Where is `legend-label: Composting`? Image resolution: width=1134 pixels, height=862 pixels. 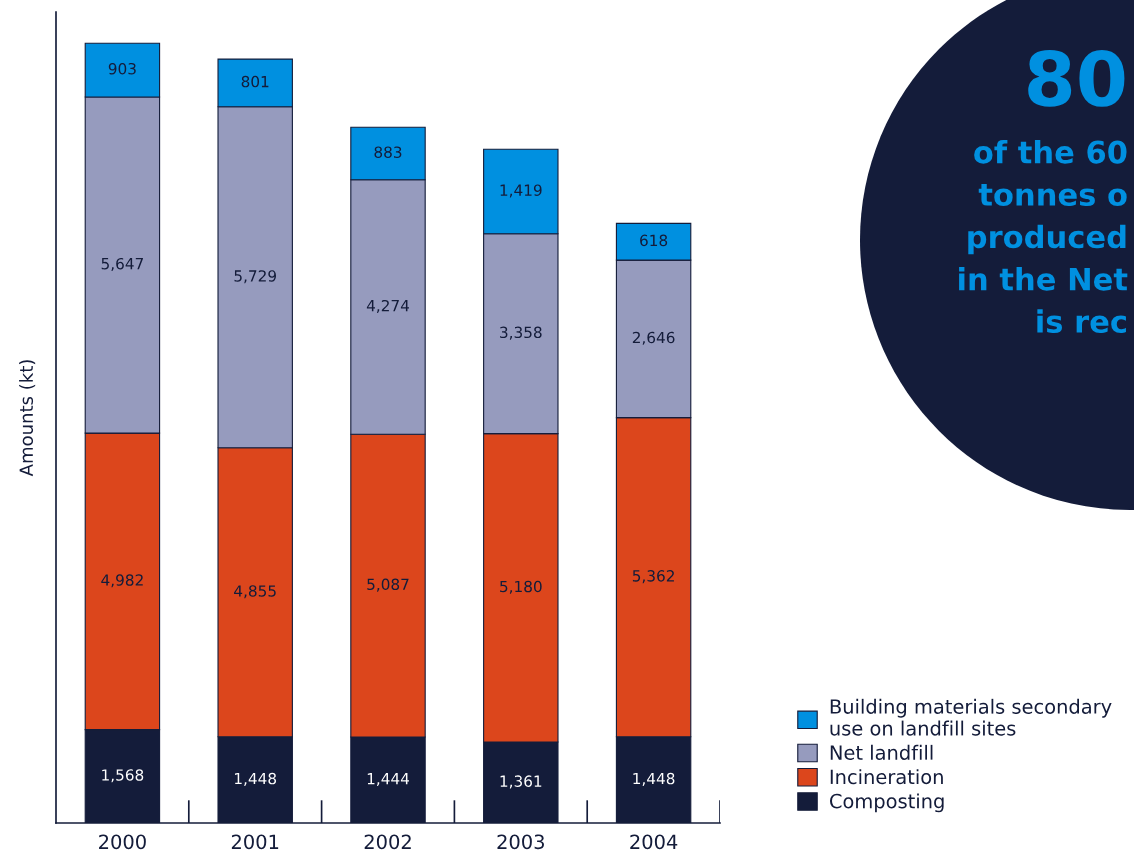
legend-label: Composting is located at coordinates (886, 803).